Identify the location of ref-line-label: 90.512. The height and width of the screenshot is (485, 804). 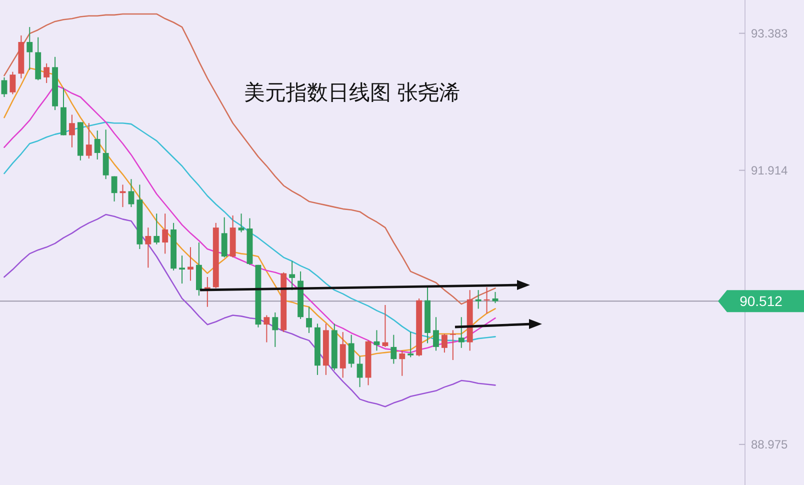
(761, 301).